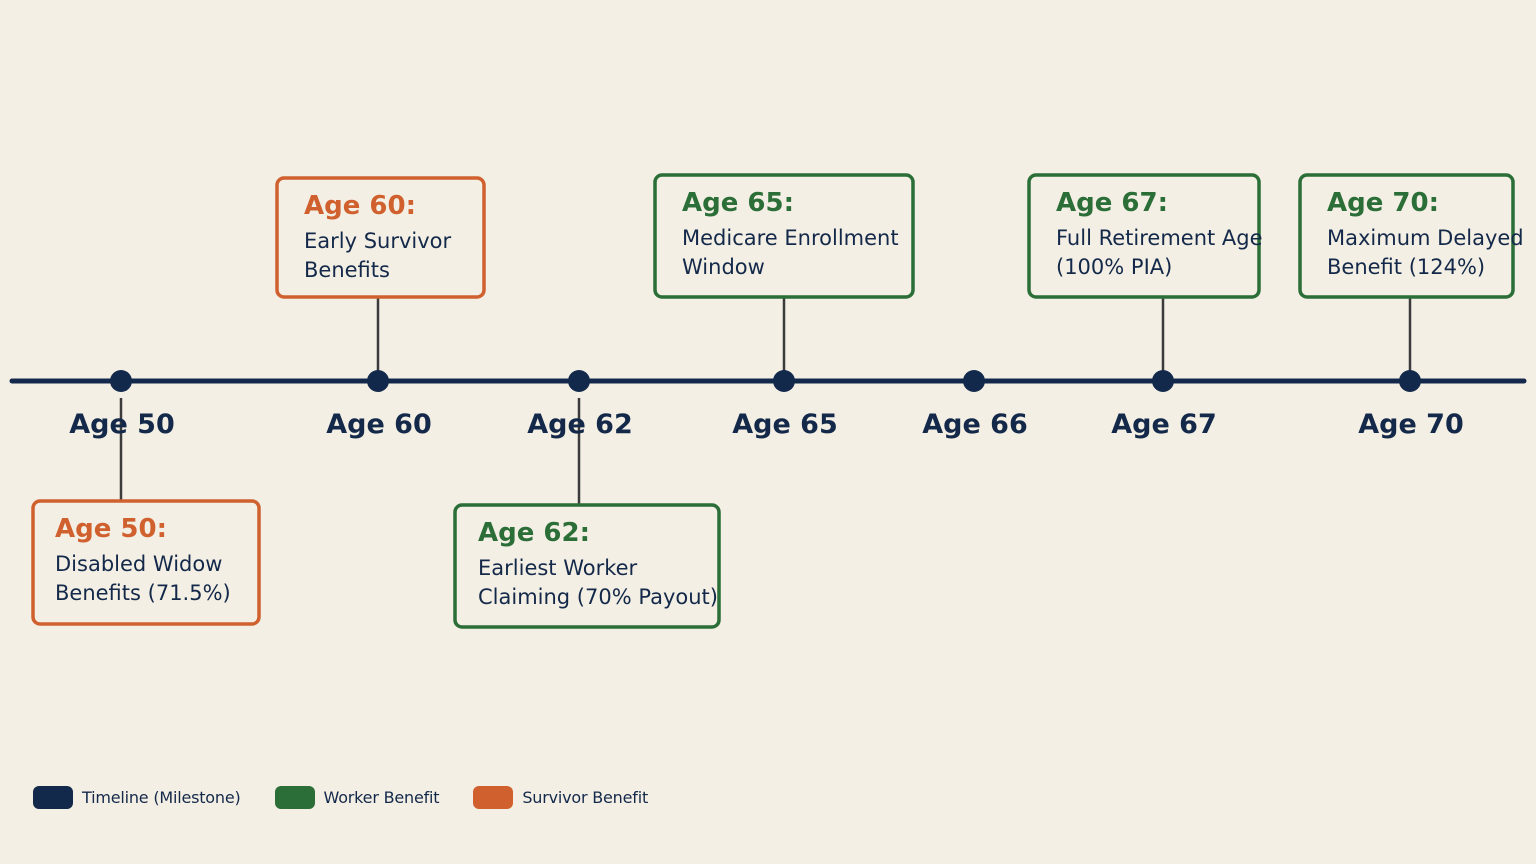 This screenshot has width=1536, height=864. Describe the element at coordinates (1164, 424) in the screenshot. I see `milestone-label: Age 67` at that location.